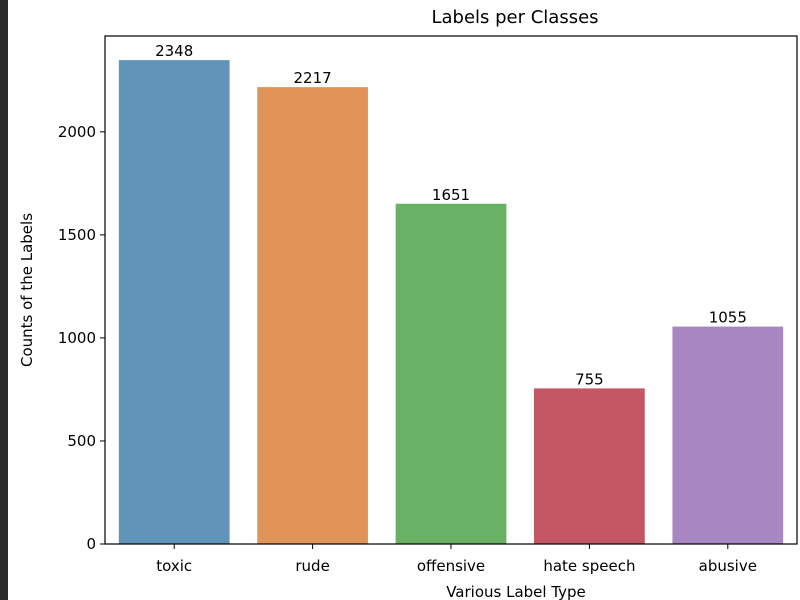 This screenshot has height=600, width=800. What do you see at coordinates (589, 379) in the screenshot?
I see `data-label-hate-speech: 755` at bounding box center [589, 379].